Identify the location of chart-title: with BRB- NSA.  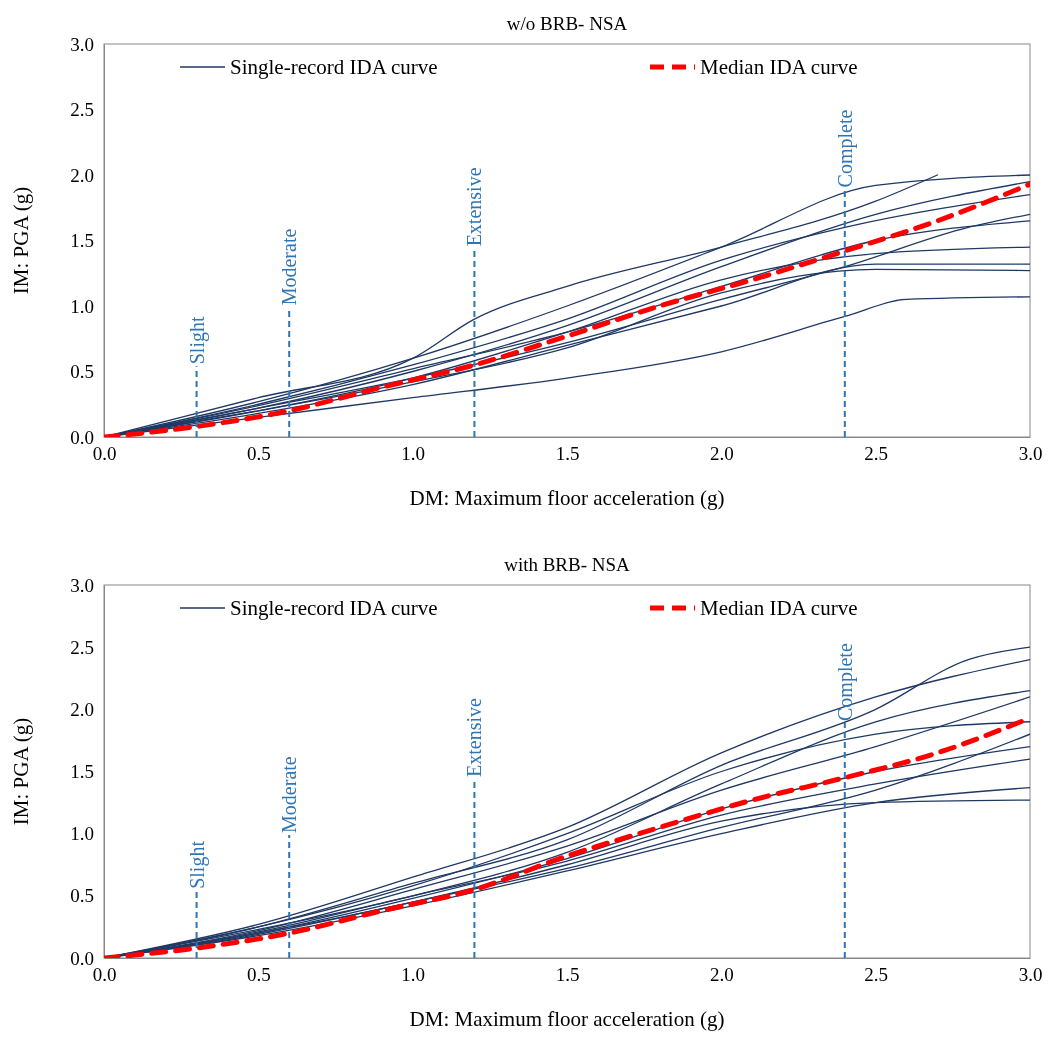
(567, 564).